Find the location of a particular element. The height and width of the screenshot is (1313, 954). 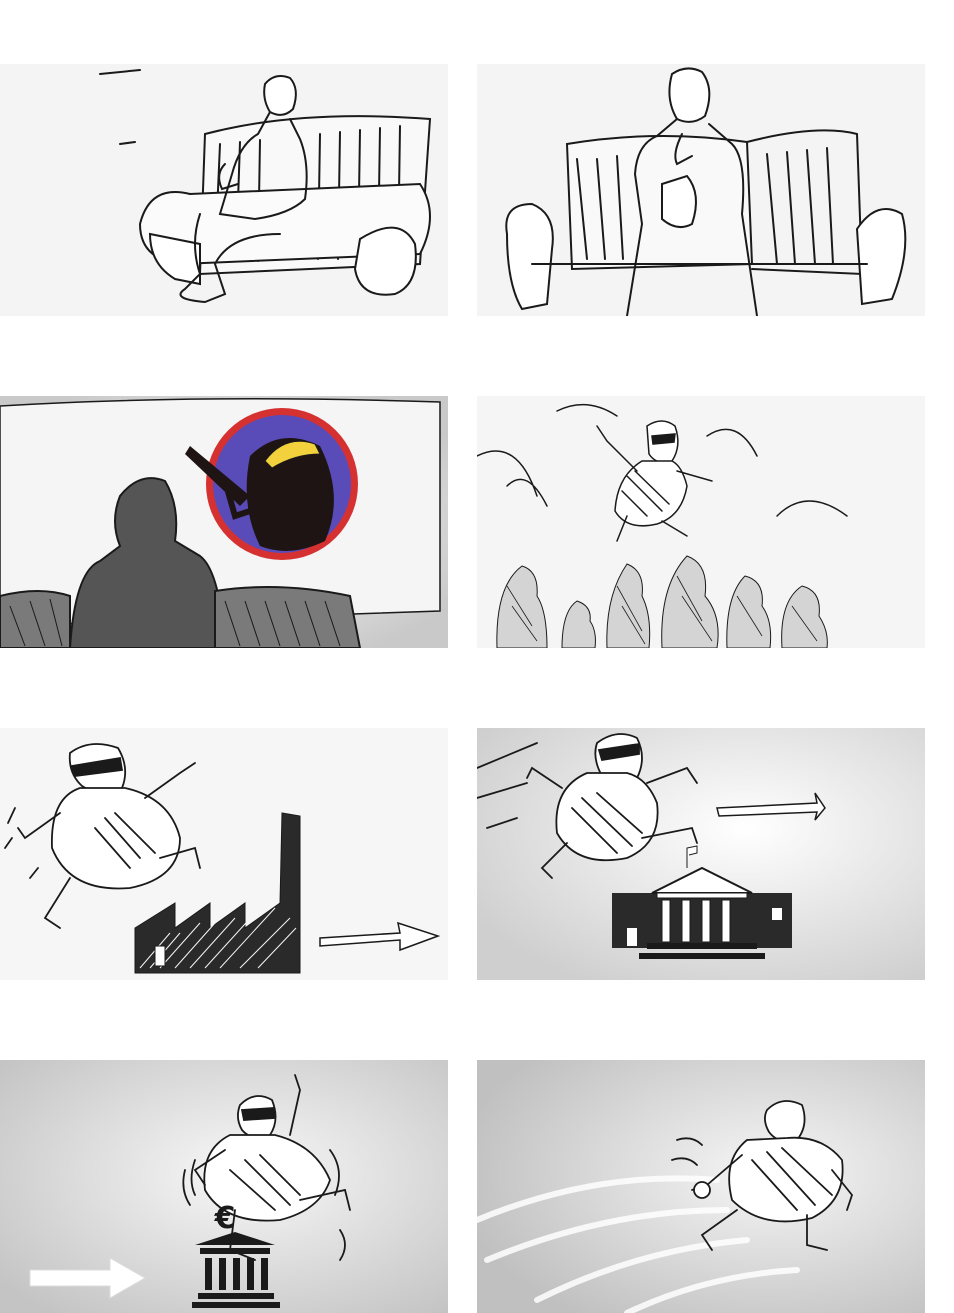

man-eating-on-sofa-icon is located at coordinates (706, 191).